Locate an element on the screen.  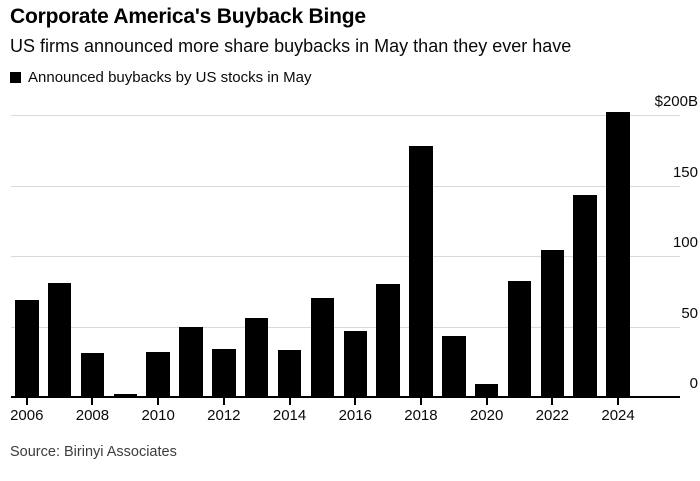
x-axis-label-2024: 2024 is located at coordinates (618, 415).